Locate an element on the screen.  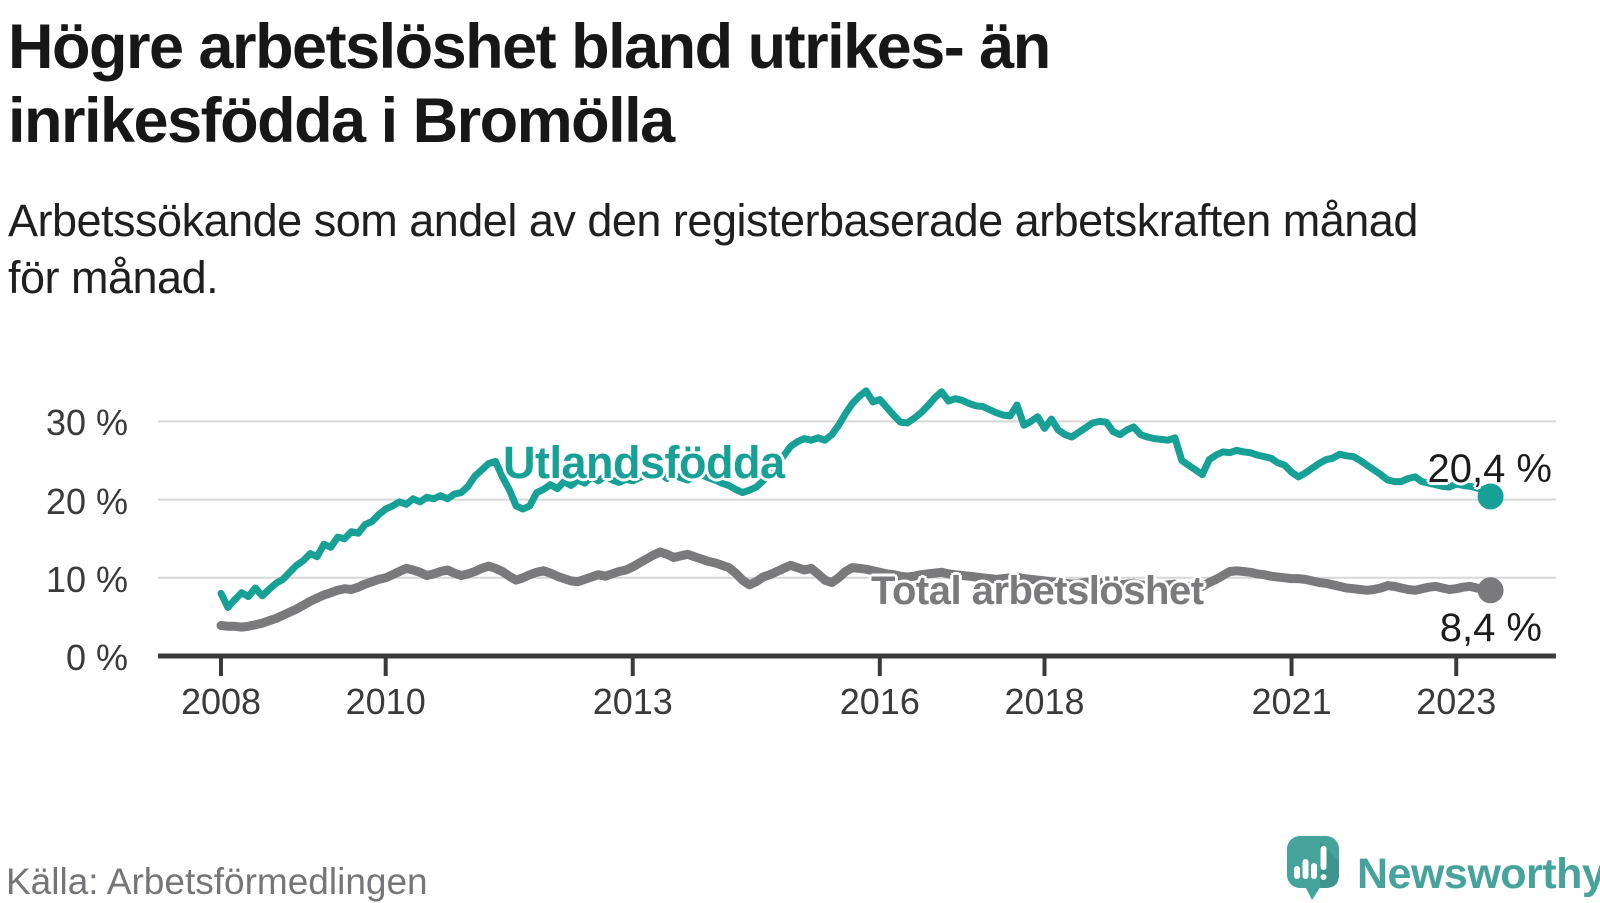
x-tick-label: 2008 is located at coordinates (221, 701).